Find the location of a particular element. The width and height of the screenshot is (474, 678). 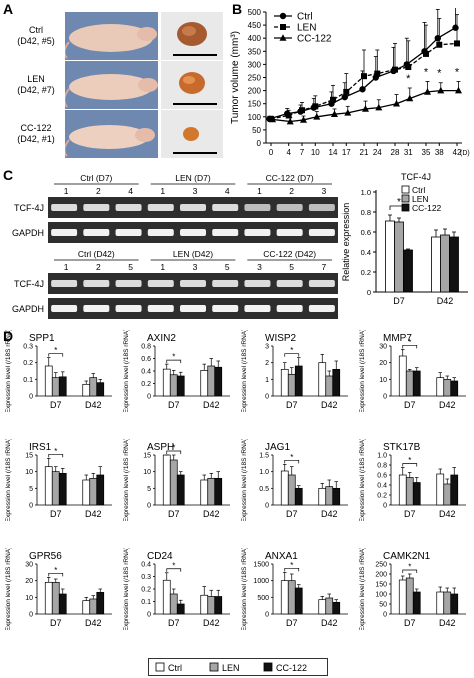

chart-title: TCF-4J is located at coordinates (416, 177).